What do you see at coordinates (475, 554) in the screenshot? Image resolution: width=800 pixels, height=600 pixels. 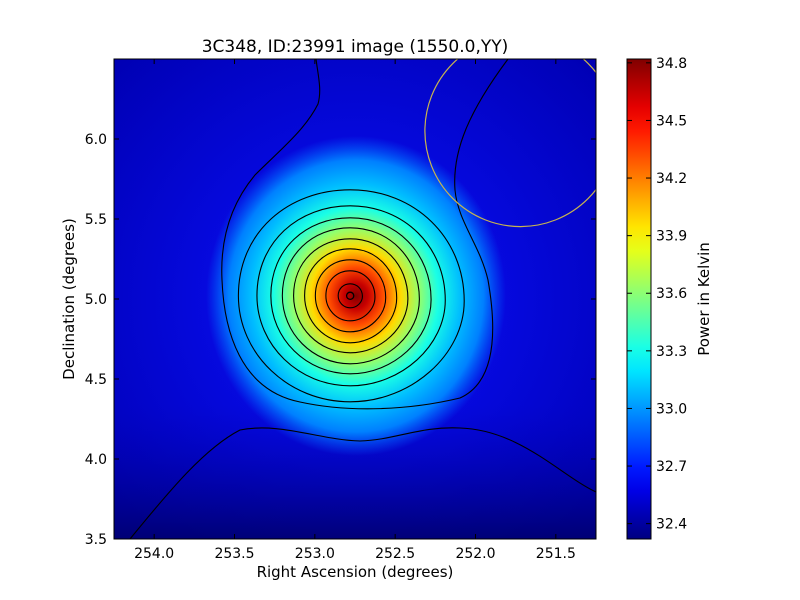 I see `x-tick-label: 252.0` at bounding box center [475, 554].